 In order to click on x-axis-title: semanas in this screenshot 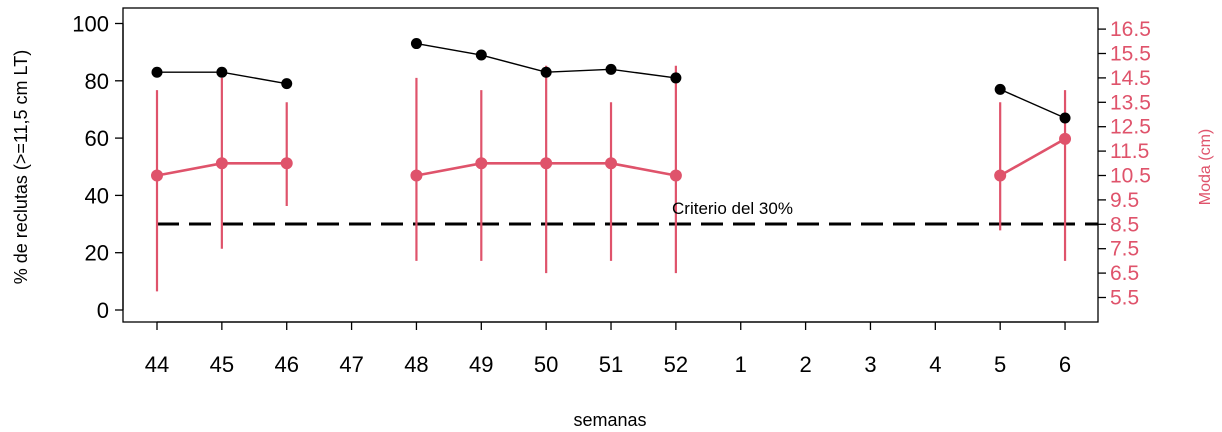, I will do `click(609, 420)`.